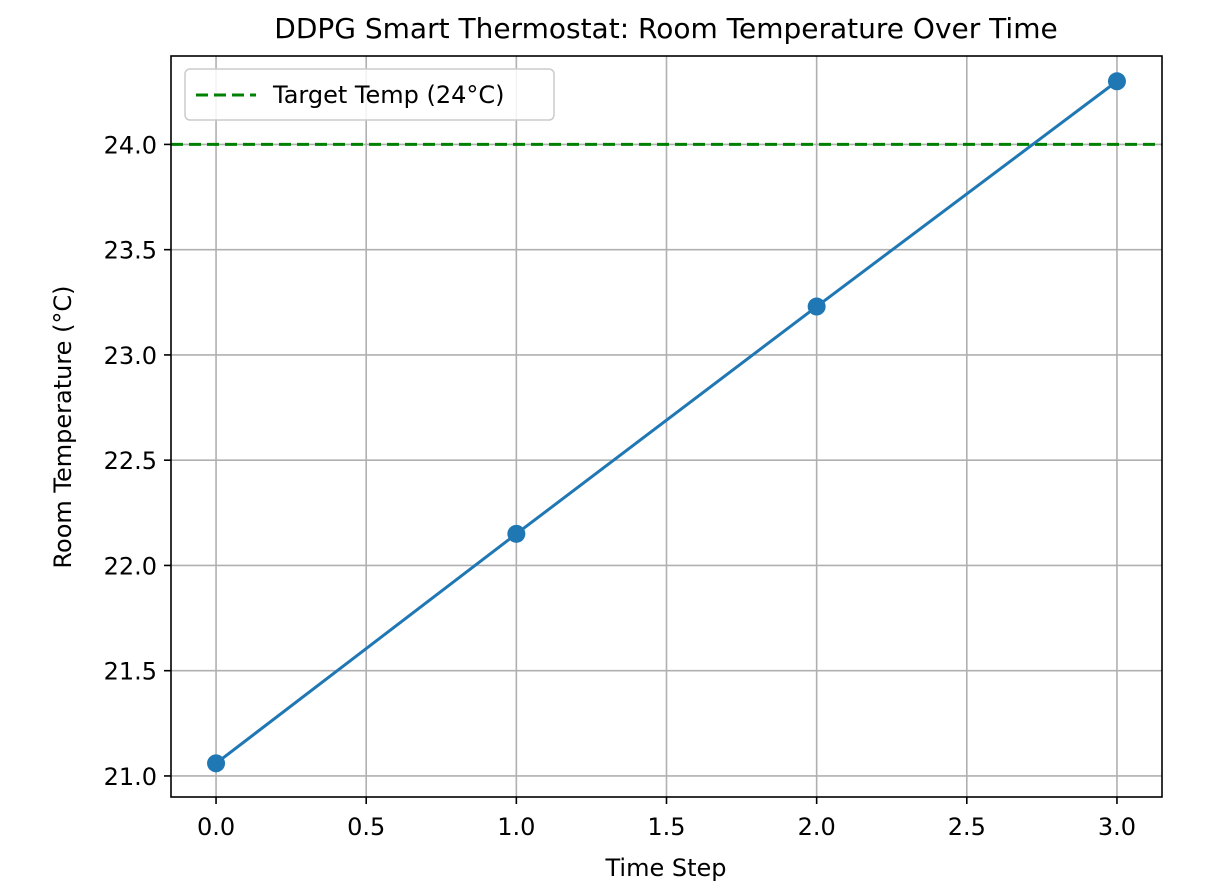 The height and width of the screenshot is (892, 1222). I want to click on y-axis-label: Room Temperature (°C), so click(63, 426).